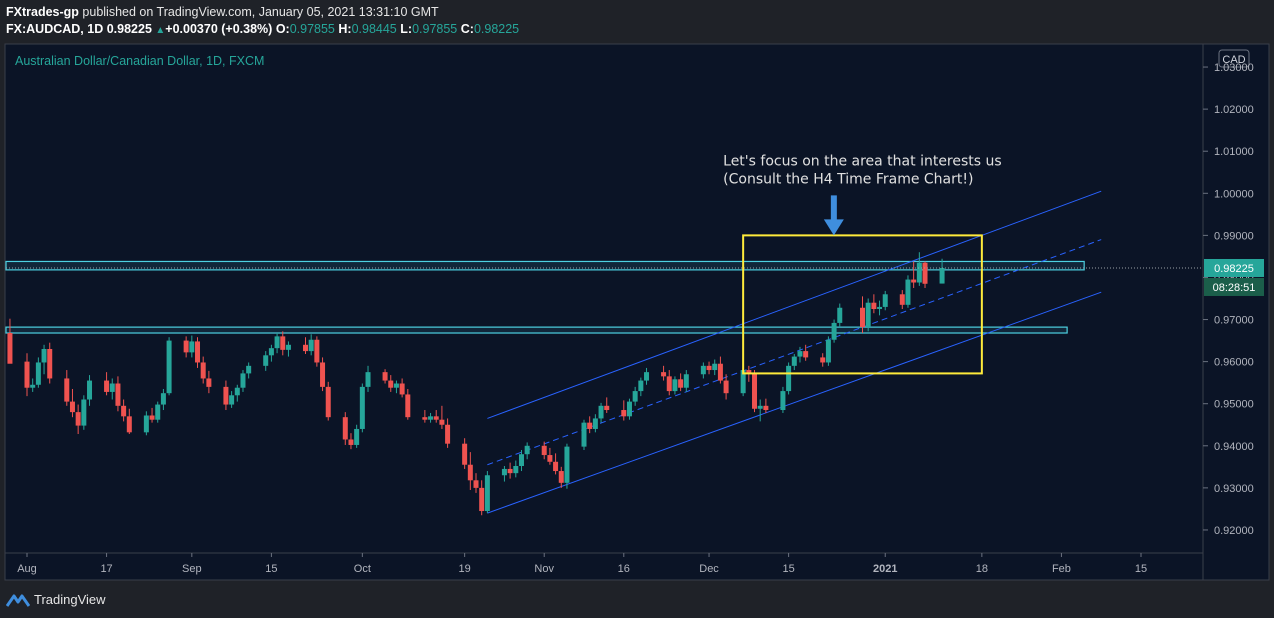 This screenshot has width=1274, height=618. What do you see at coordinates (70, 599) in the screenshot?
I see `brand-name: TradingView` at bounding box center [70, 599].